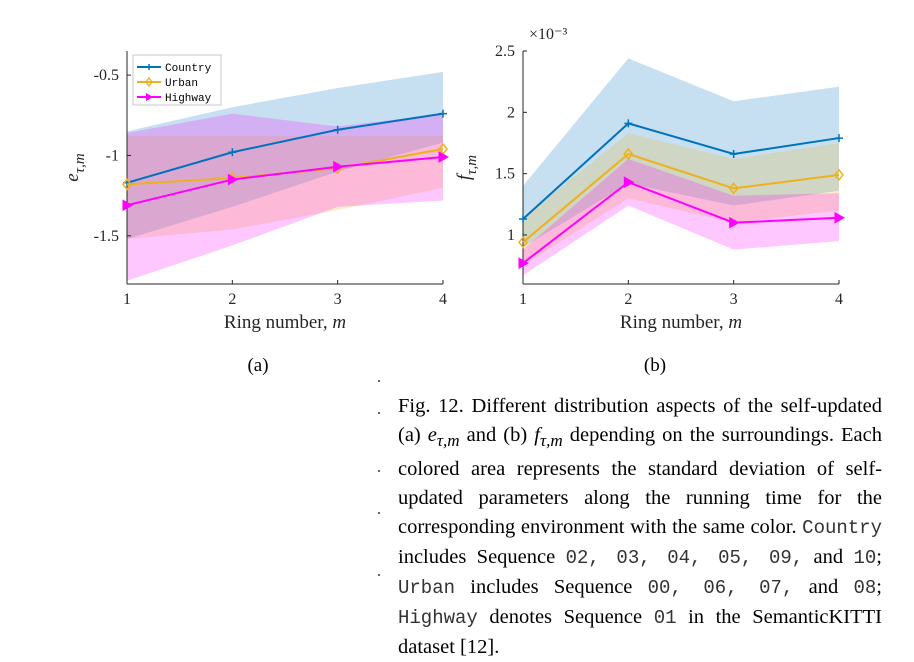  I want to click on y-tick-label: -1.5, so click(106, 236).